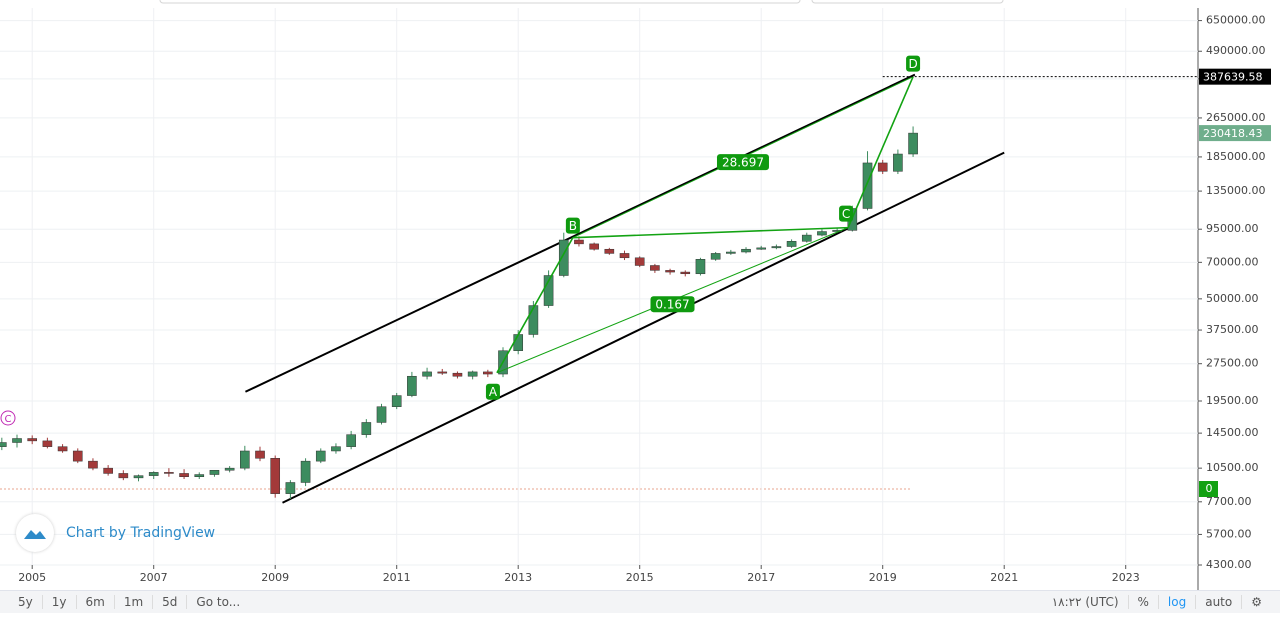 The image size is (1280, 622). I want to click on y-tick-label: 37500.00, so click(1232, 329).